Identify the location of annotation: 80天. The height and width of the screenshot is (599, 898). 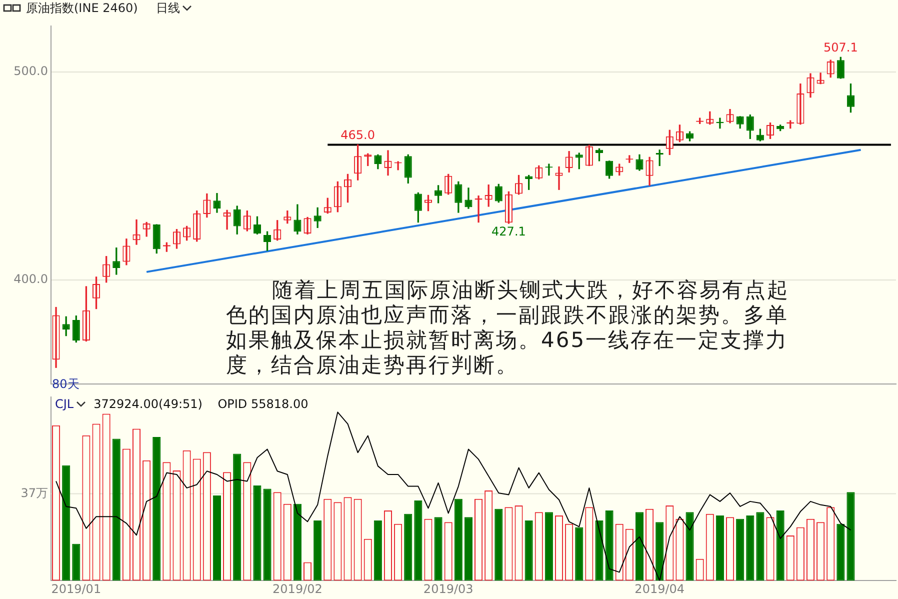
(66, 384).